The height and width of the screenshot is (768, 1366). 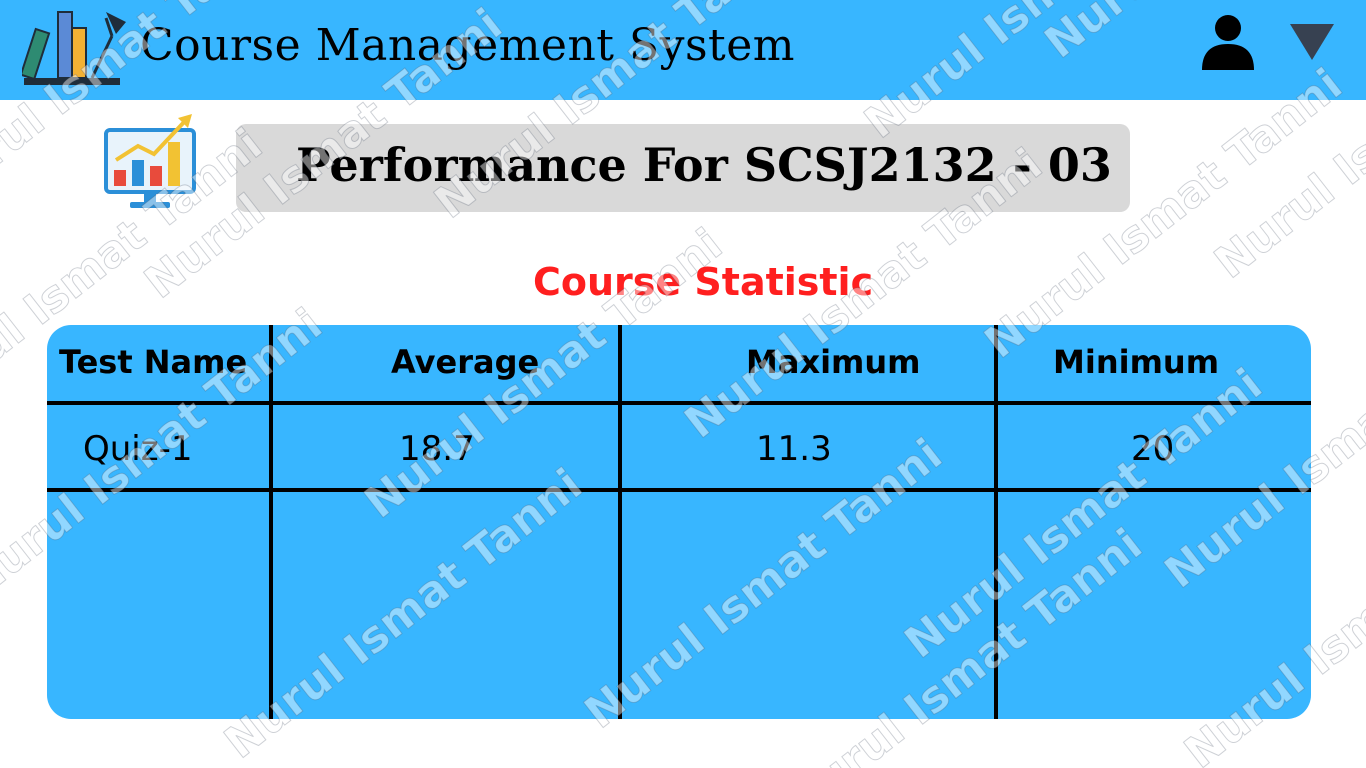 I want to click on cell-maximum: 11.3, so click(x=794, y=449).